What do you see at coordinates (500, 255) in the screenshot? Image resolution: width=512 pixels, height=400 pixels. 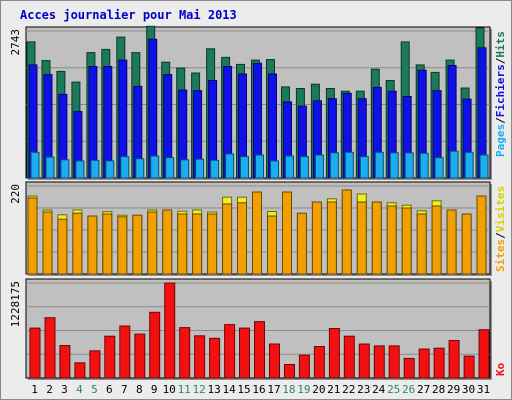 I see `legend-sites: Sites` at bounding box center [500, 255].